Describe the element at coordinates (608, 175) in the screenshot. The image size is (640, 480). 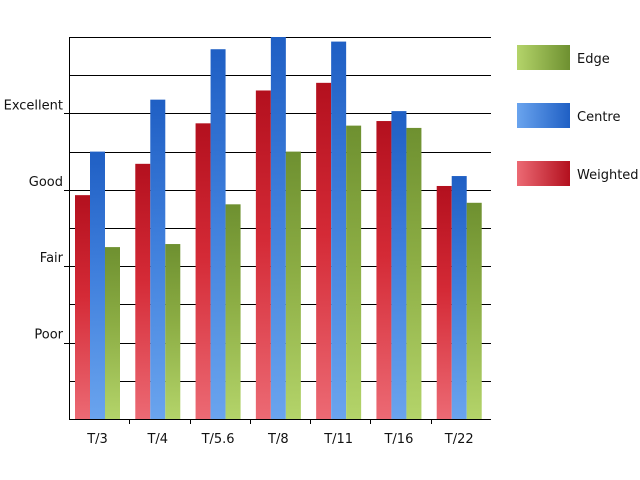
I see `legend-label-weighted: Weighted` at that location.